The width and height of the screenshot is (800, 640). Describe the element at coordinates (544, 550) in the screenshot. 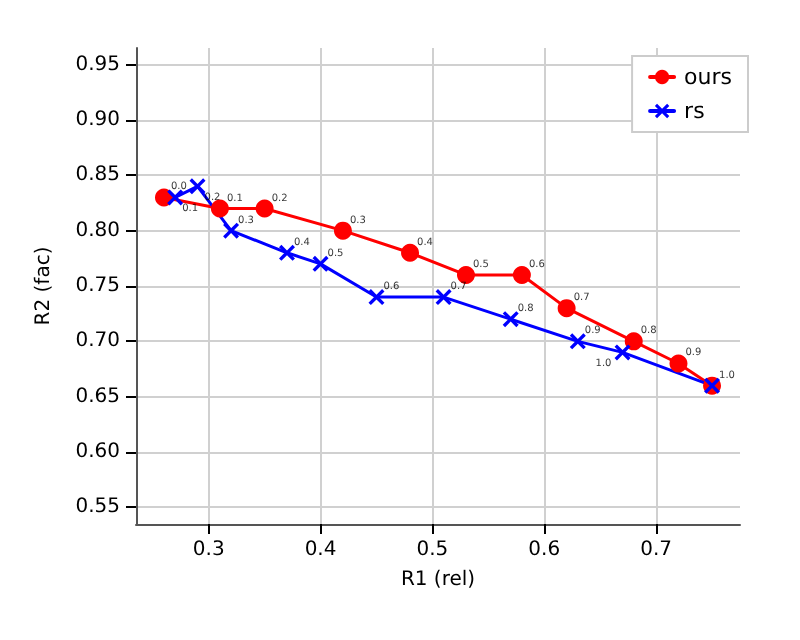

I see `x-tick-label: 0.6` at that location.